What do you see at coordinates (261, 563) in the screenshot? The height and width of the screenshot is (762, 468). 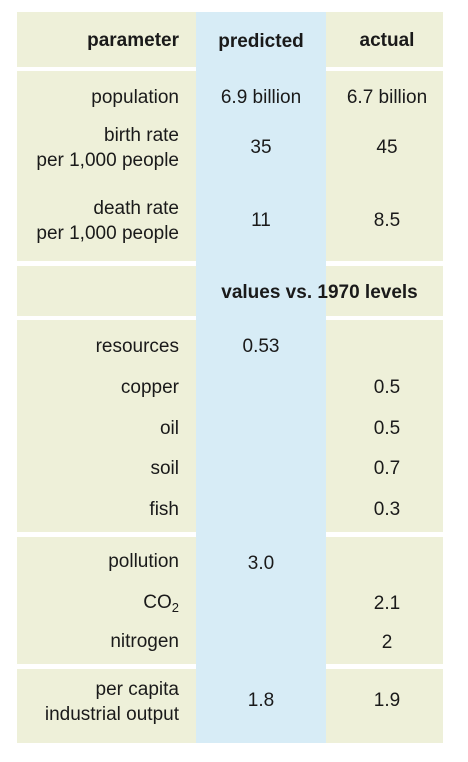 I see `pollution-predicted: 3.0` at bounding box center [261, 563].